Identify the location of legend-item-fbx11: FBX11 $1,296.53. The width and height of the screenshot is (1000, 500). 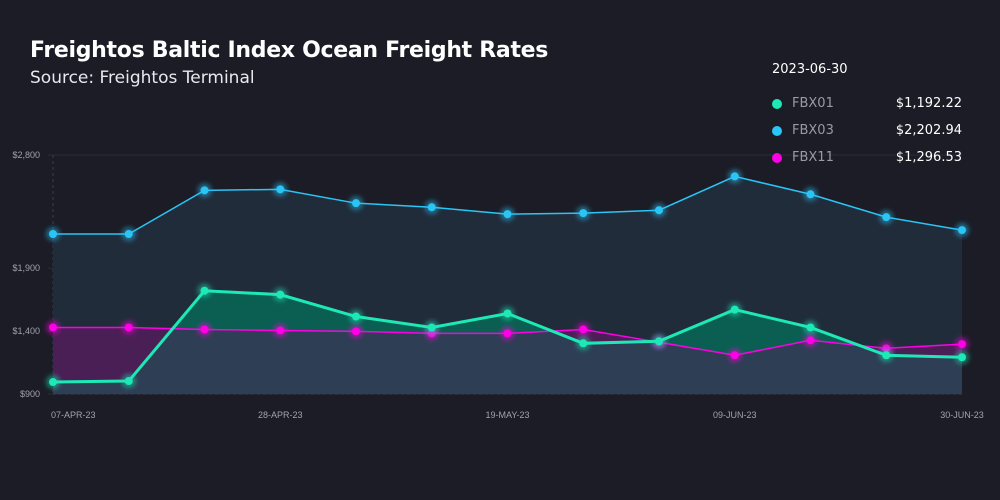
(867, 157).